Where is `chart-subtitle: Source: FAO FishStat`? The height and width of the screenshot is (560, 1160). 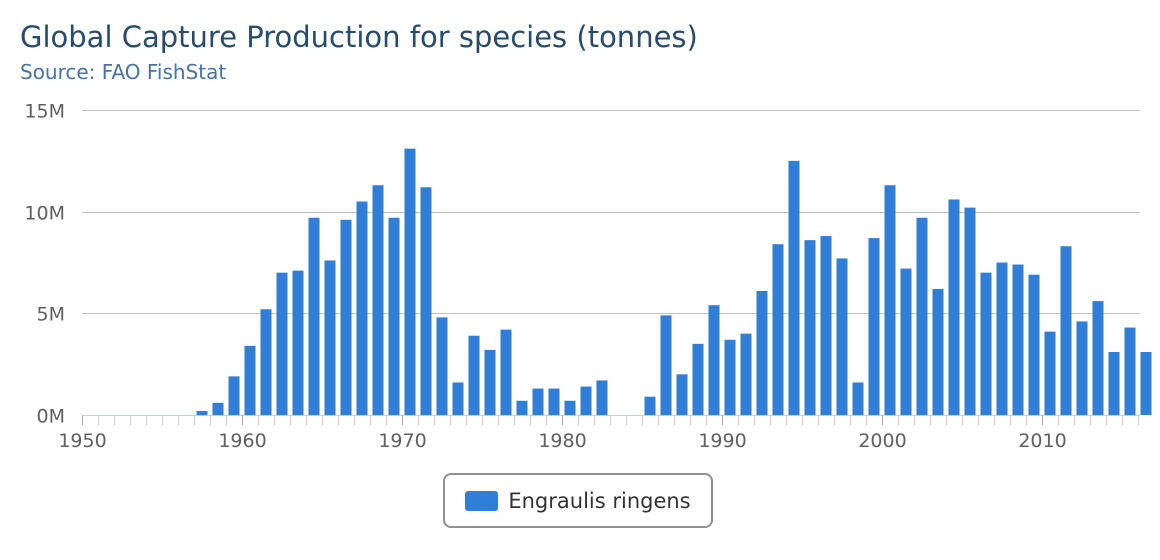
chart-subtitle: Source: FAO FishStat is located at coordinates (123, 72).